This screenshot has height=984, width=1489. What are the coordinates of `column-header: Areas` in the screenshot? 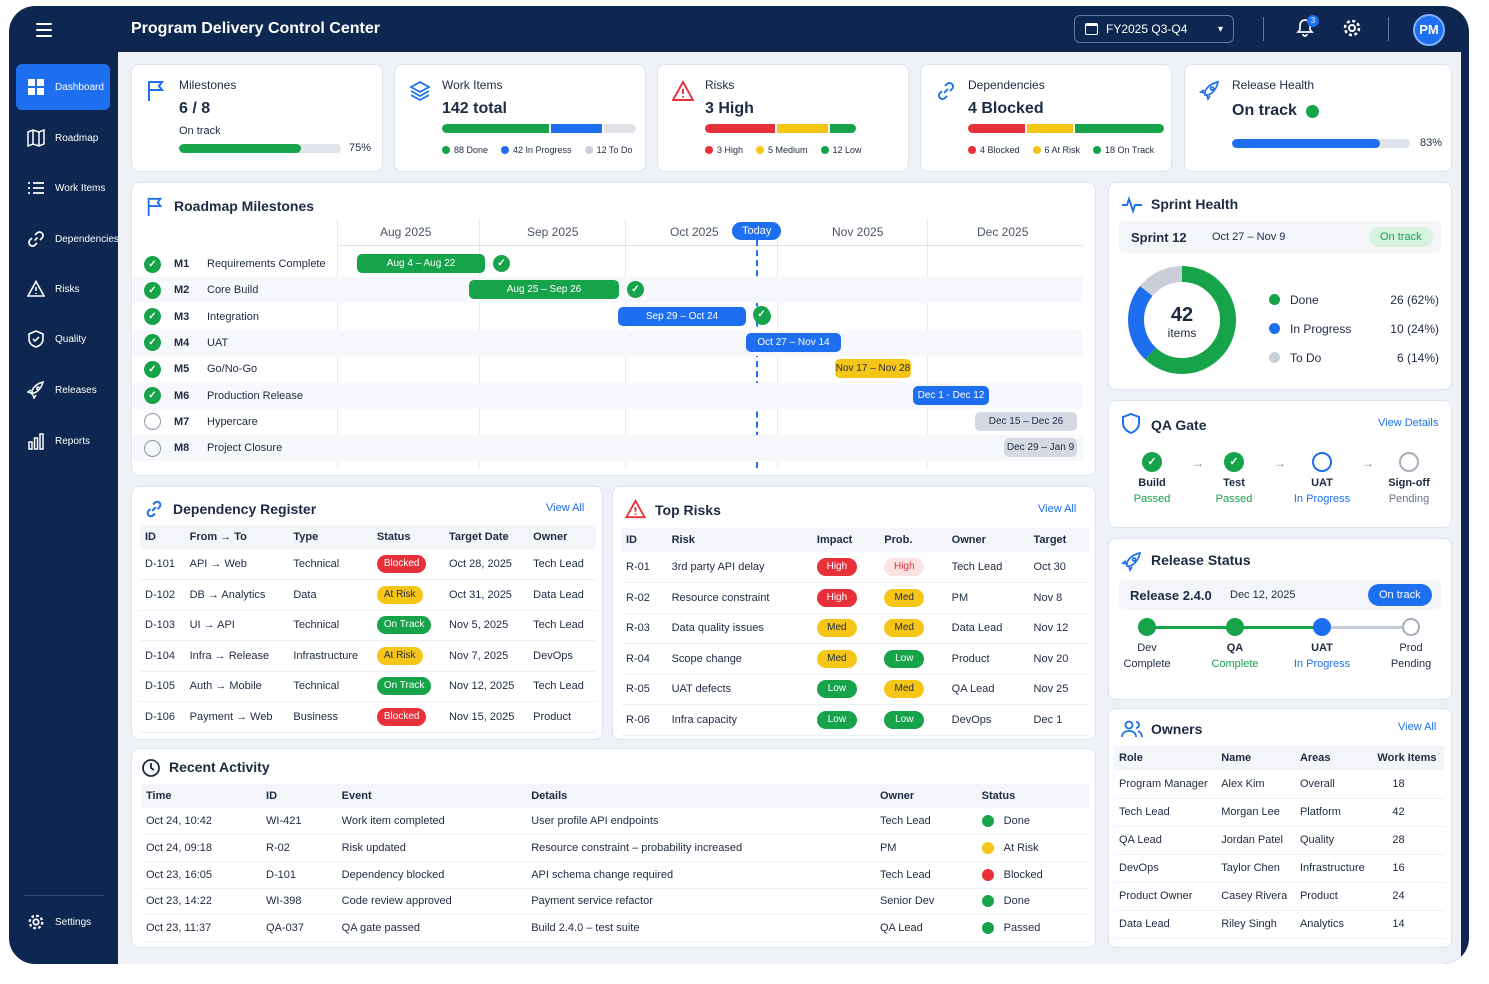 It's located at (1333, 758).